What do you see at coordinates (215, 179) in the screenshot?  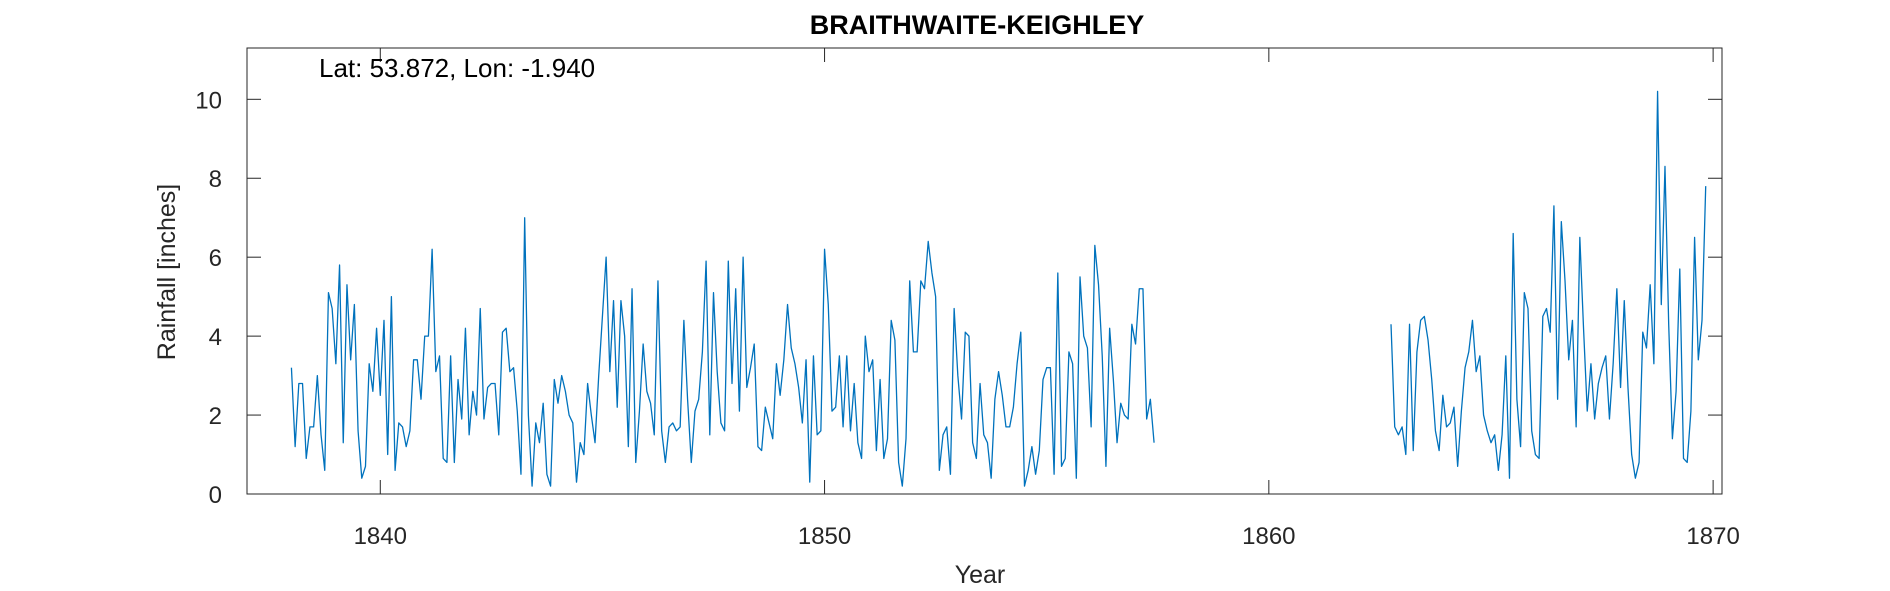 I see `y-tick-label: 8` at bounding box center [215, 179].